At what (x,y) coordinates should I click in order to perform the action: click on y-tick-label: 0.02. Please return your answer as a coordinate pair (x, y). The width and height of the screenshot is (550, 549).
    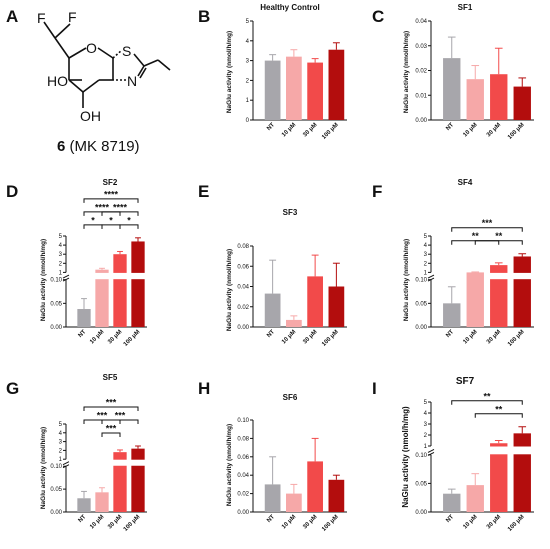
    Looking at the image, I should click on (421, 72).